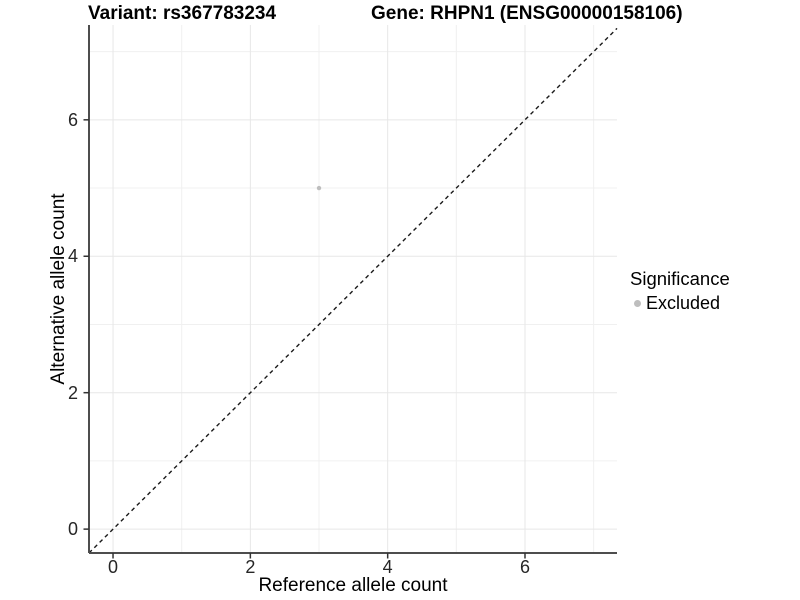 This screenshot has height=600, width=800. What do you see at coordinates (182, 13) in the screenshot?
I see `plot-title-variant: Variant: rs367783234` at bounding box center [182, 13].